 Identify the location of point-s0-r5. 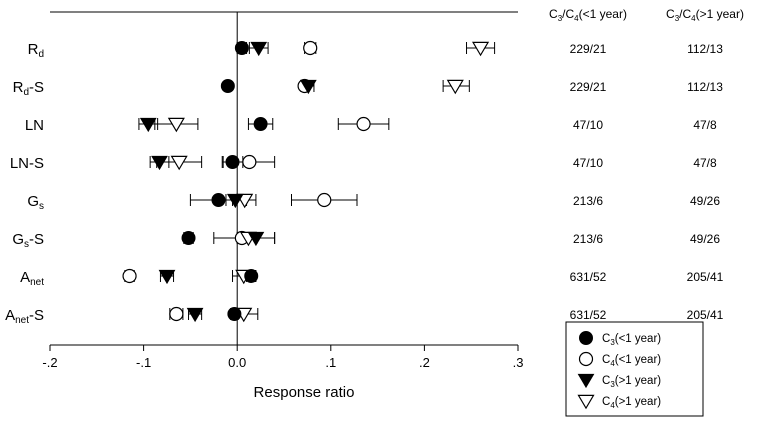
(188, 238).